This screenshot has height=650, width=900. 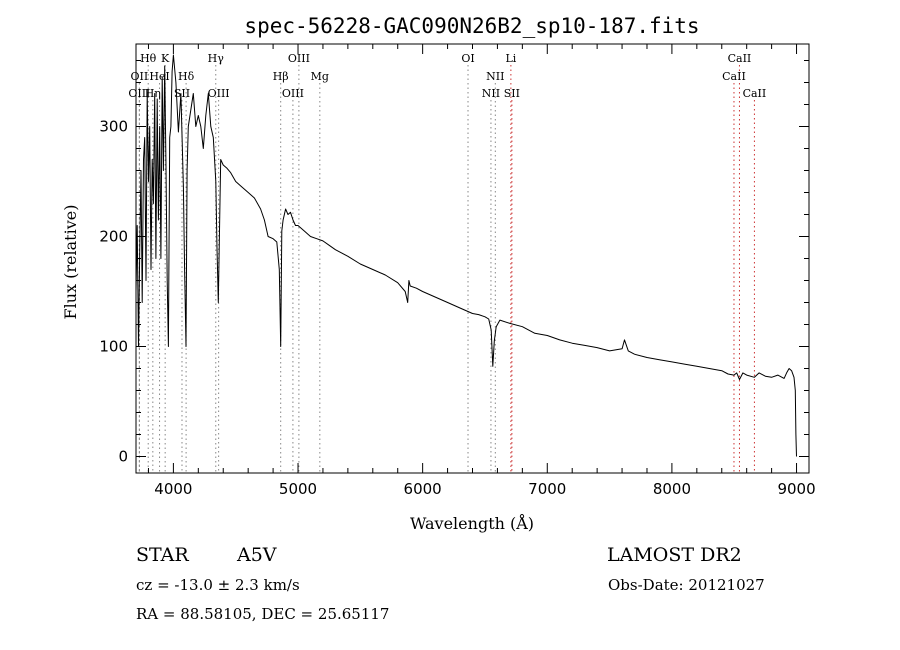 I want to click on line-label-10: Hβ, so click(x=281, y=76).